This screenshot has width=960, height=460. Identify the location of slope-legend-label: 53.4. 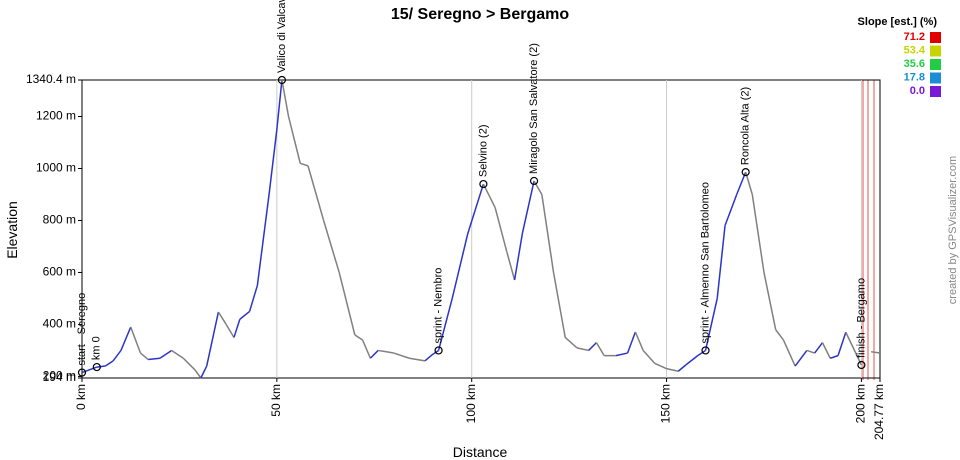
(915, 50).